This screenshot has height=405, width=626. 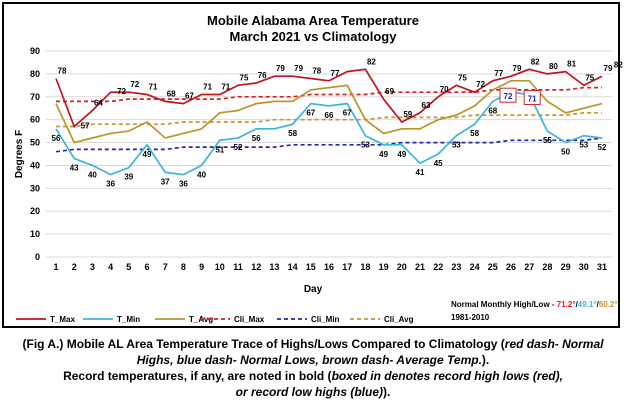 I want to click on x-tick-label: 5, so click(x=128, y=267).